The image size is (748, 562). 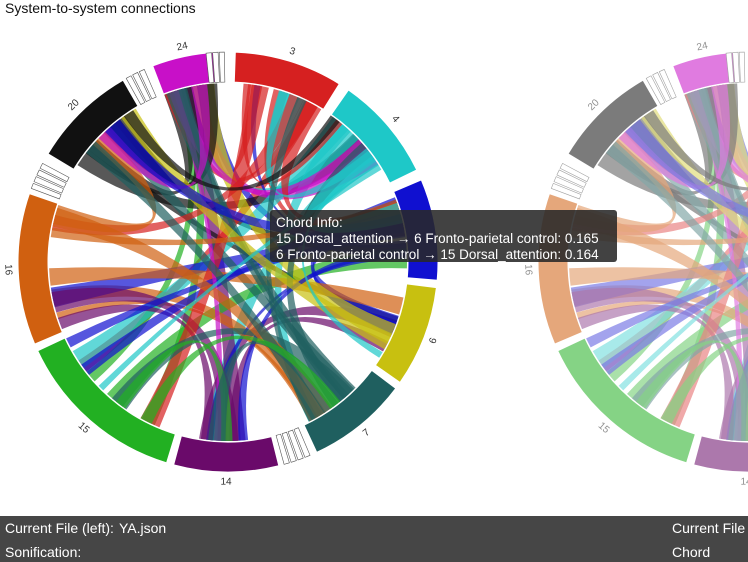 I want to click on group-label: 6, so click(x=433, y=341).